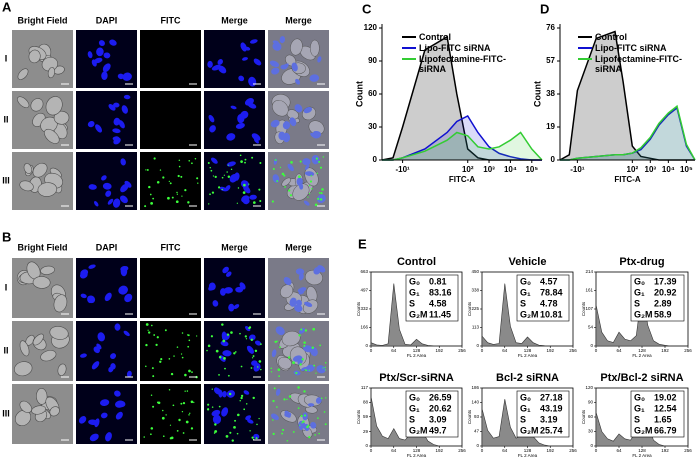  What do you see at coordinates (402, 169) in the screenshot?
I see `x-tick-label: -10¹` at bounding box center [402, 169].